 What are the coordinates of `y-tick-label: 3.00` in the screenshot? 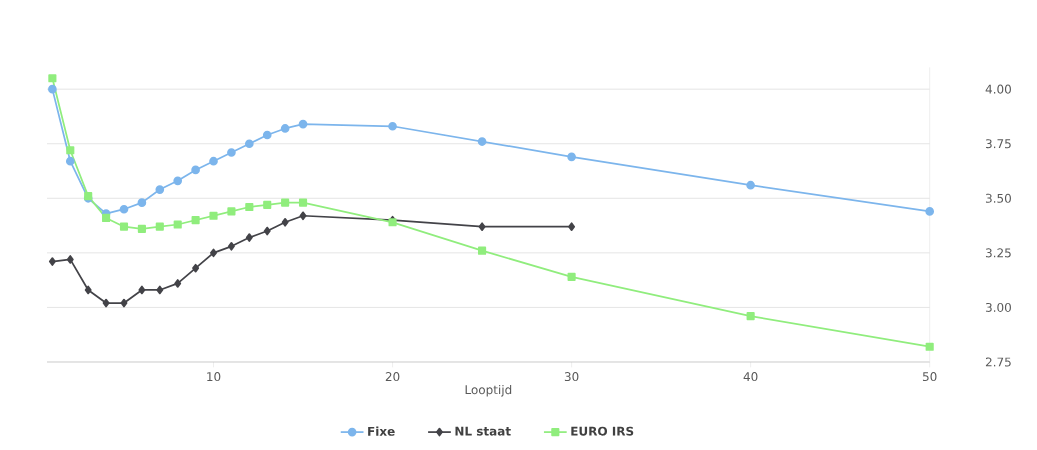 It's located at (998, 307).